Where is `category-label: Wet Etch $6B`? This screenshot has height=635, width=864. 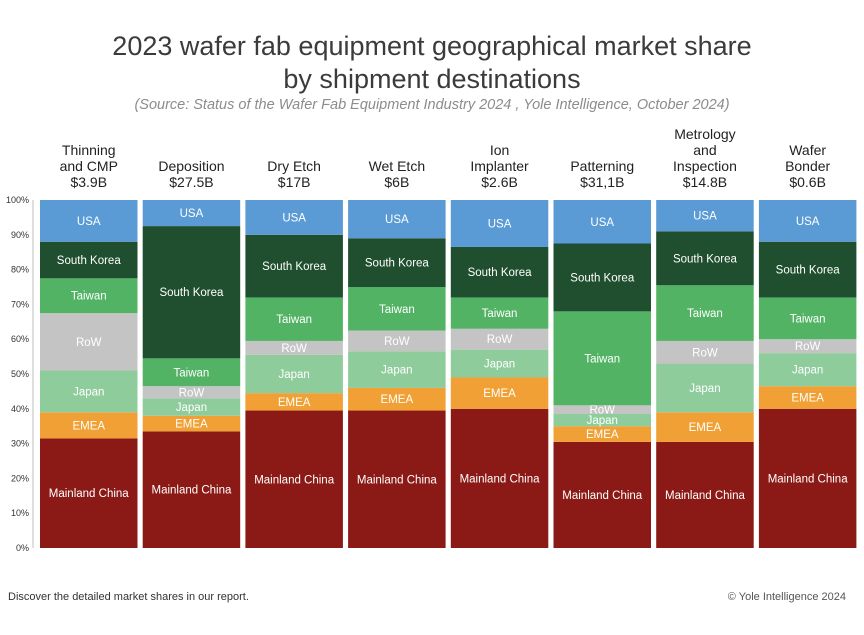 category-label: Wet Etch $6B is located at coordinates (397, 174).